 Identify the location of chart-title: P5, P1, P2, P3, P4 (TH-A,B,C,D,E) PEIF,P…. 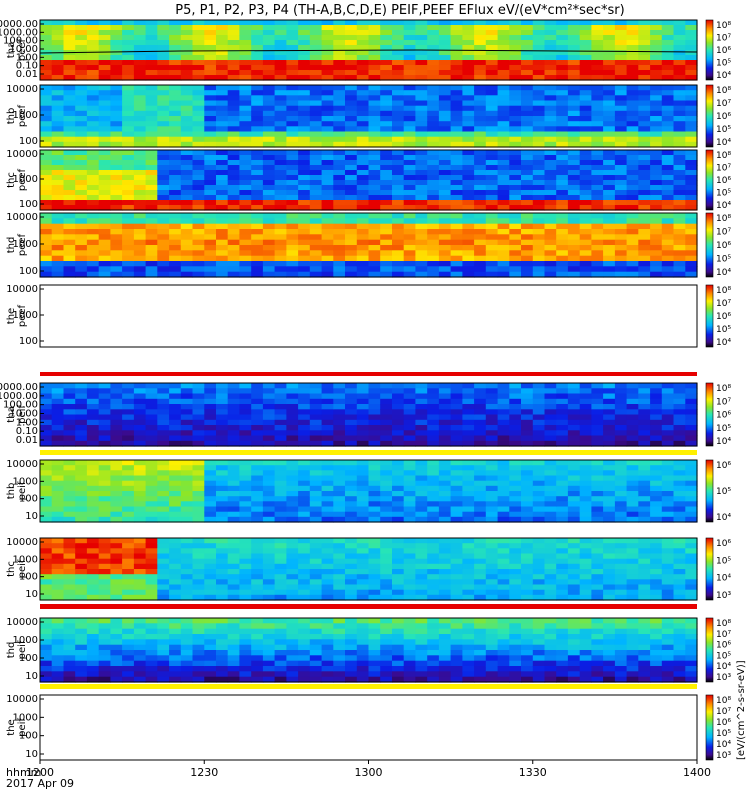
(399, 10).